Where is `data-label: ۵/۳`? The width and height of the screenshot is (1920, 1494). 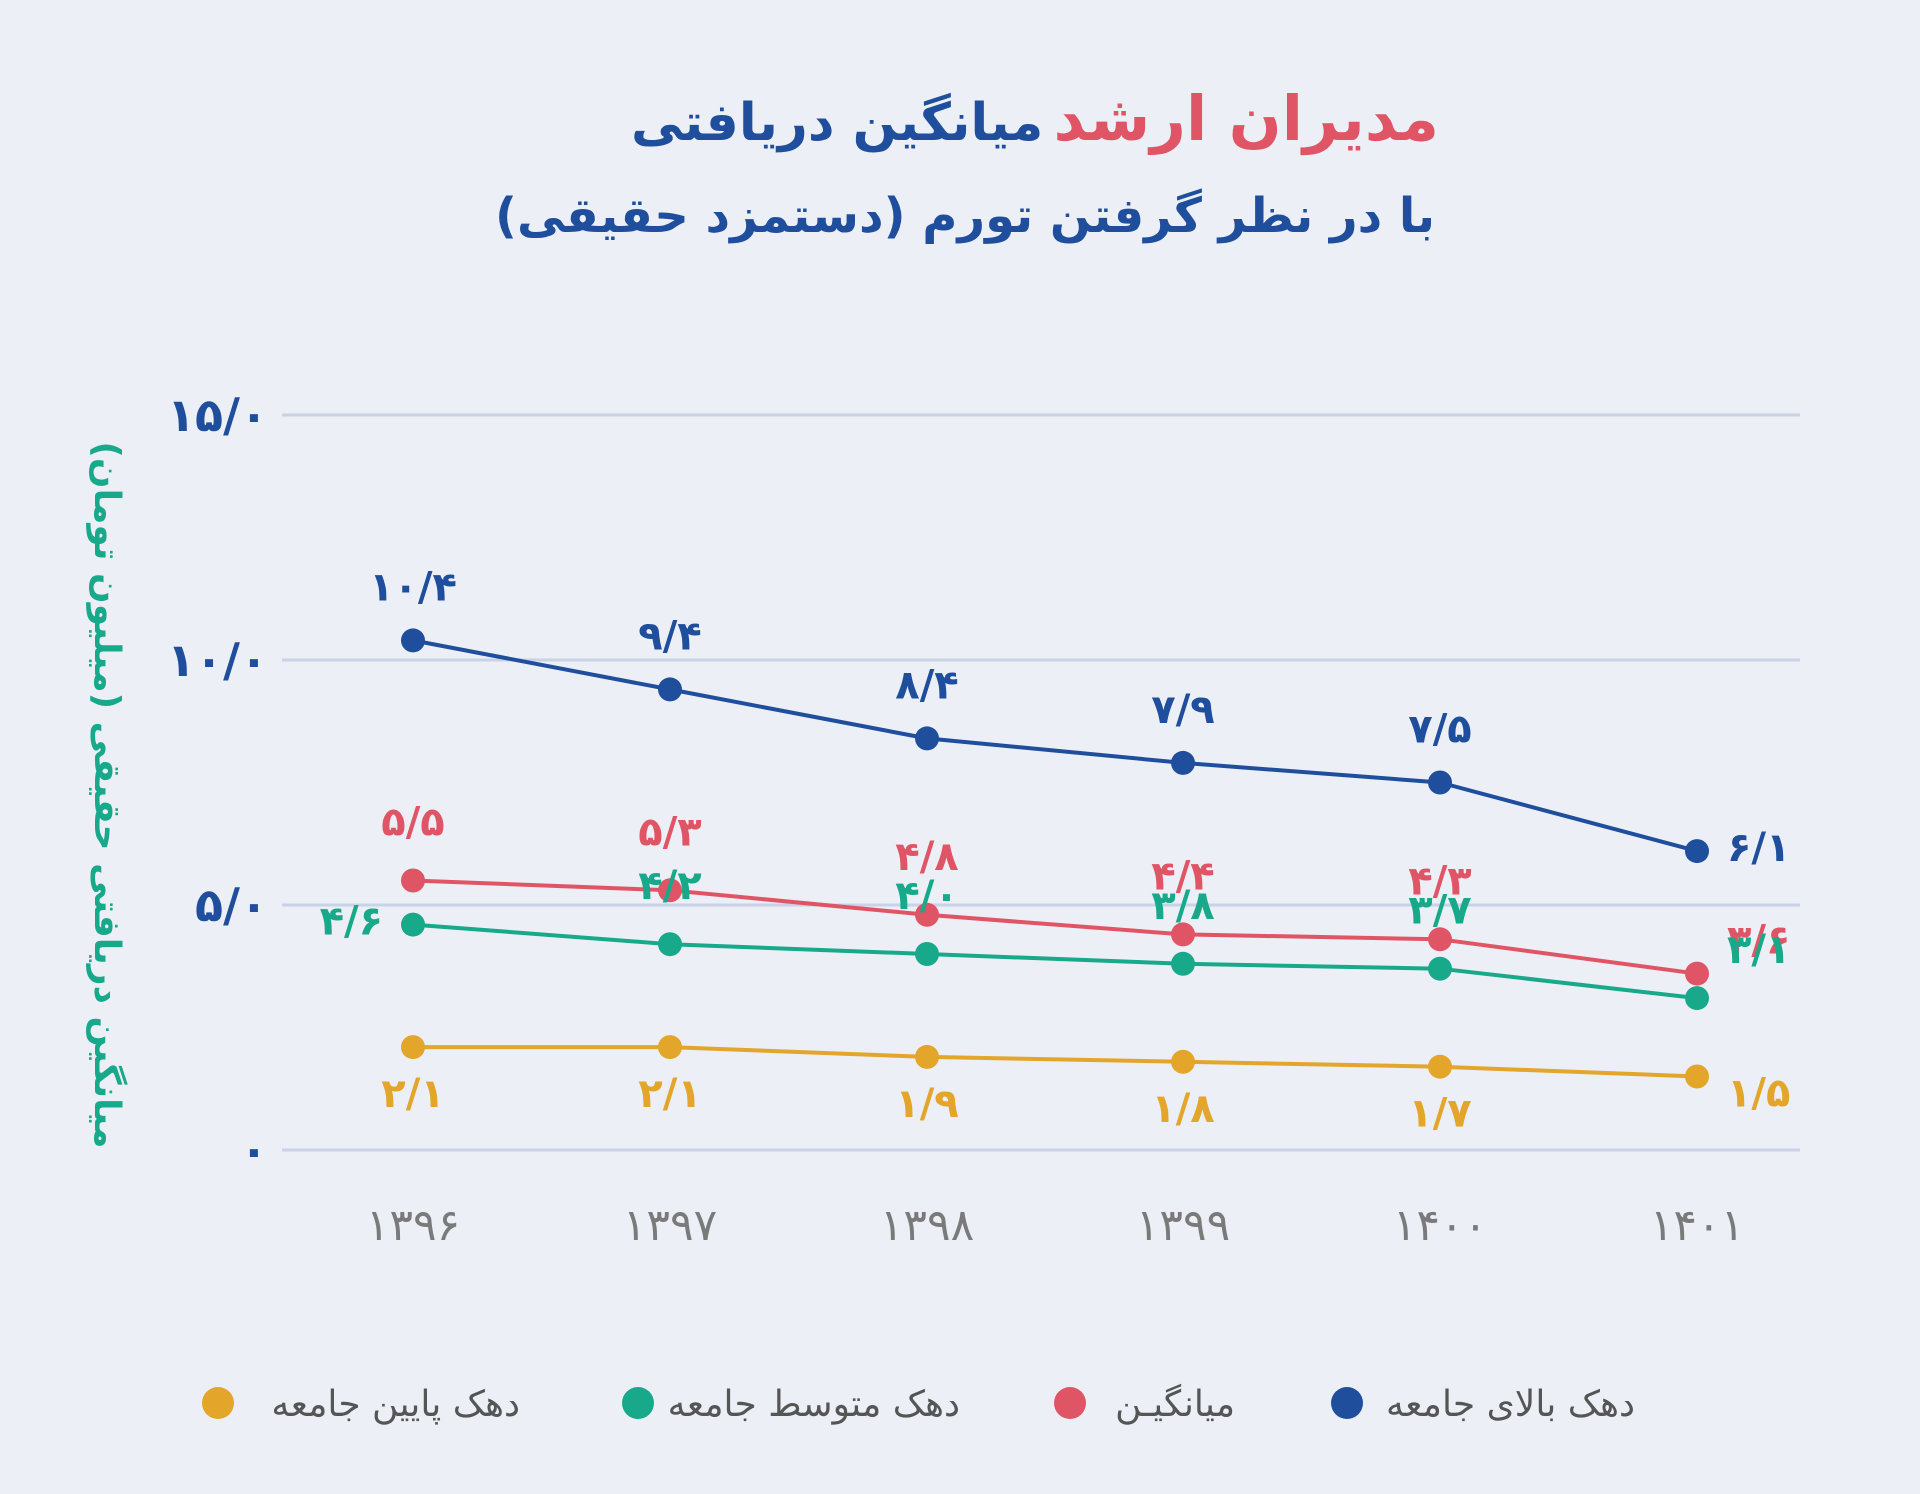 data-label: ۵/۳ is located at coordinates (669, 832).